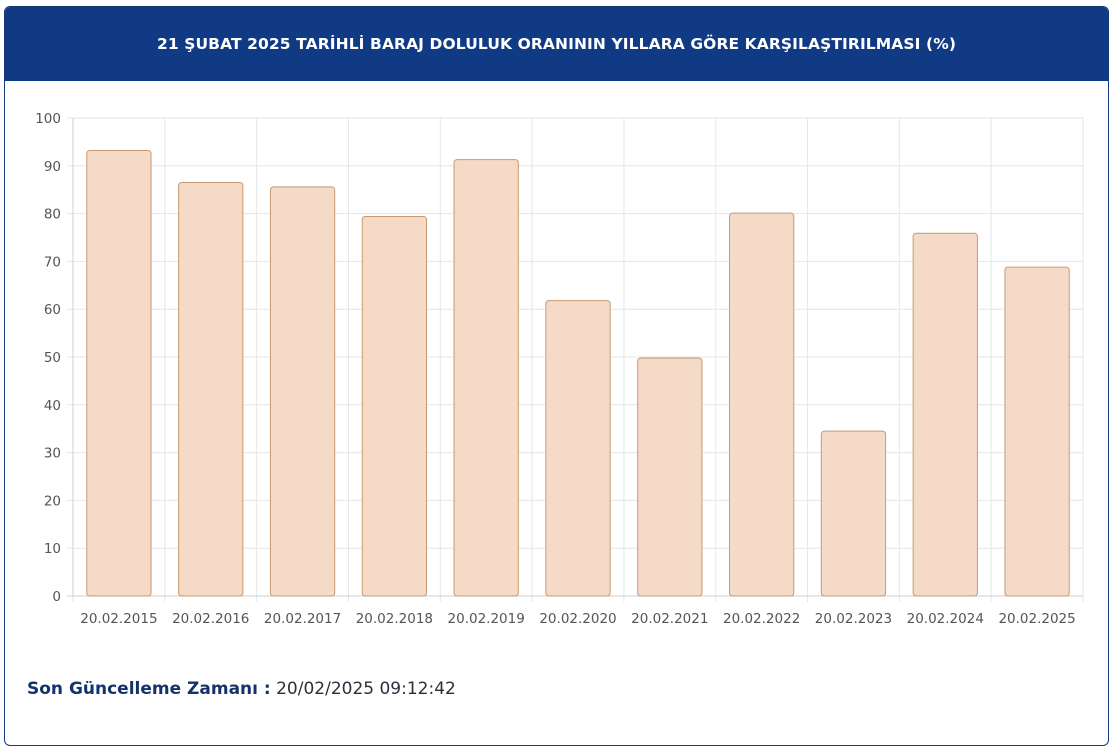  Describe the element at coordinates (149, 689) in the screenshot. I see `last-update-label: Son Güncelleme Zamanı :` at that location.